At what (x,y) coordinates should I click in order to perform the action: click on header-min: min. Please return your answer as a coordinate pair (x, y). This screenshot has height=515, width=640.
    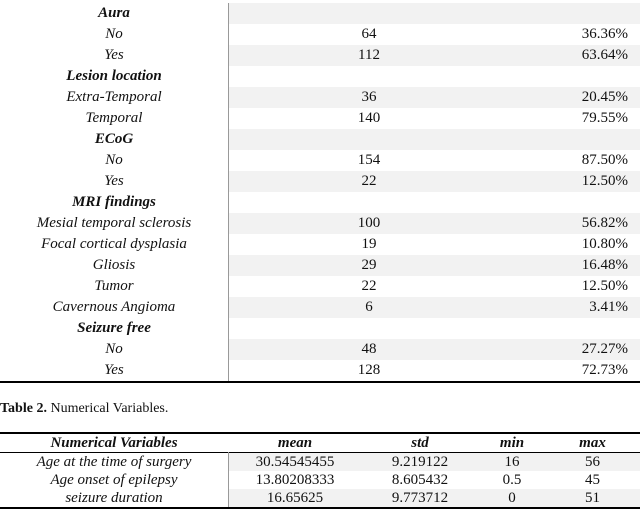
    Looking at the image, I should click on (512, 442).